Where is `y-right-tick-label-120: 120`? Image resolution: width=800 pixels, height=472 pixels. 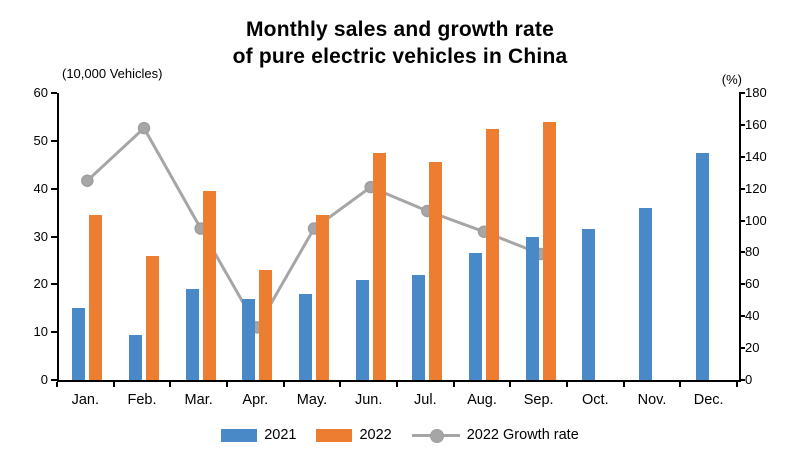 y-right-tick-label-120: 120 is located at coordinates (756, 188).